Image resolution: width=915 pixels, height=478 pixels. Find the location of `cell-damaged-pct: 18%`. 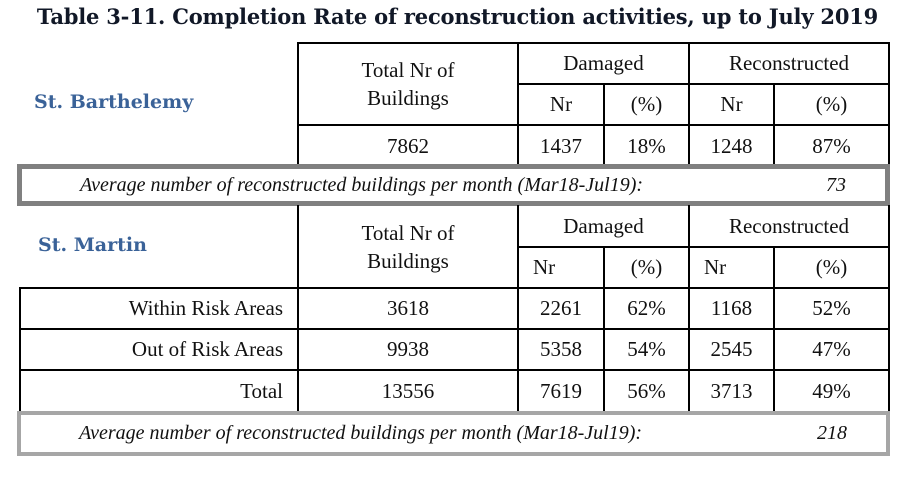

cell-damaged-pct: 18% is located at coordinates (646, 145).